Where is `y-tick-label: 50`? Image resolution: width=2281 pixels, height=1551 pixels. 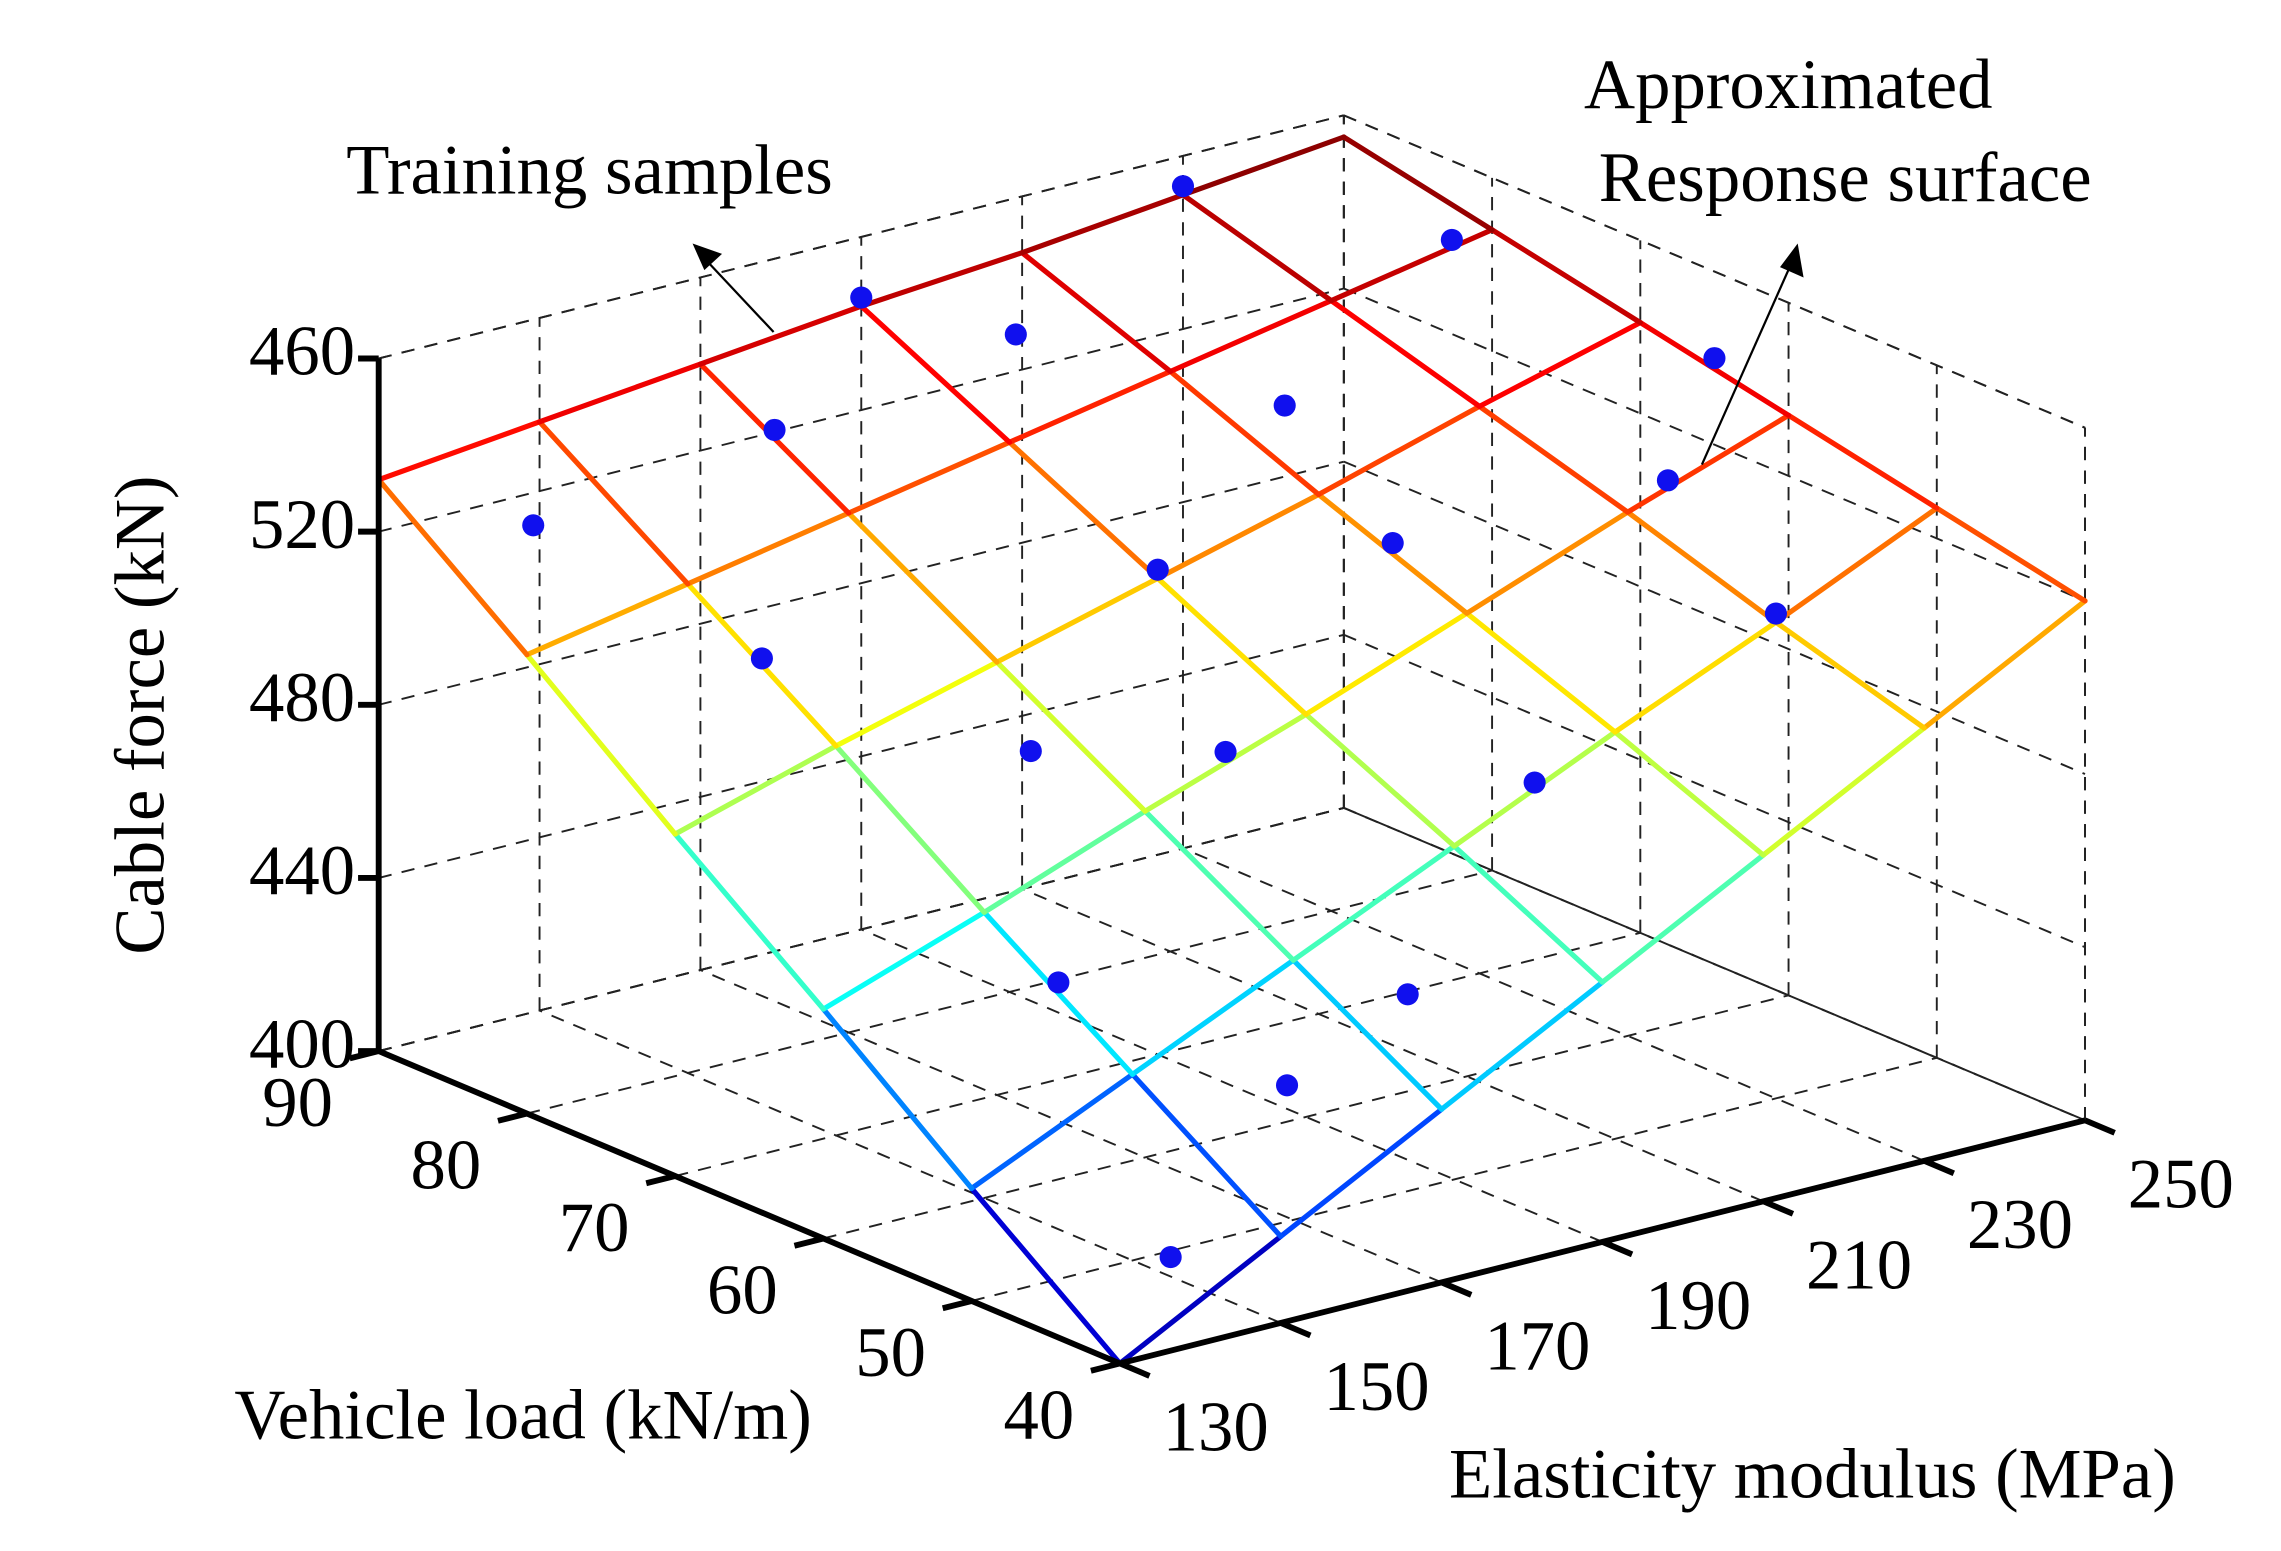 y-tick-label: 50 is located at coordinates (890, 1353).